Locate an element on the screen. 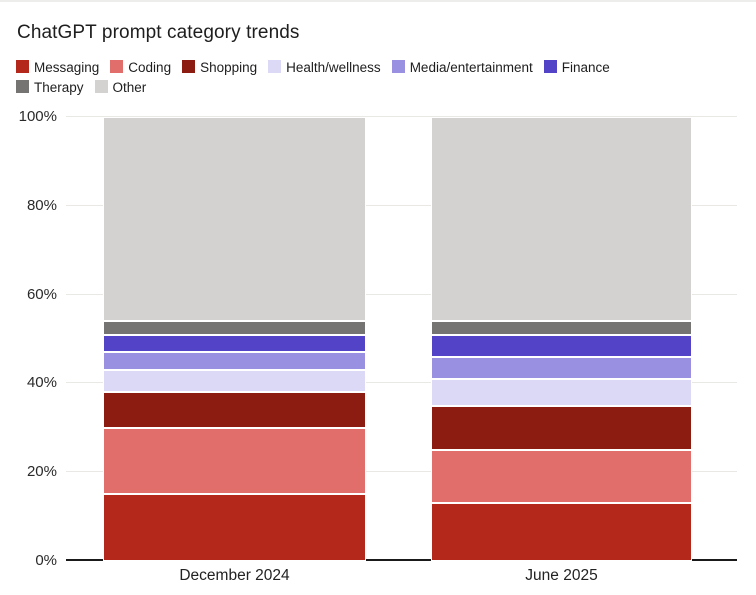 This screenshot has height=595, width=756. legend-item-label: Messaging is located at coordinates (67, 67).